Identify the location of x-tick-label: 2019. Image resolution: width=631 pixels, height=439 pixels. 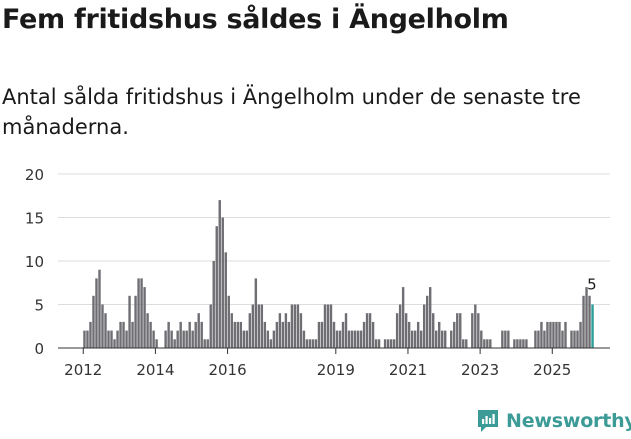
(336, 370).